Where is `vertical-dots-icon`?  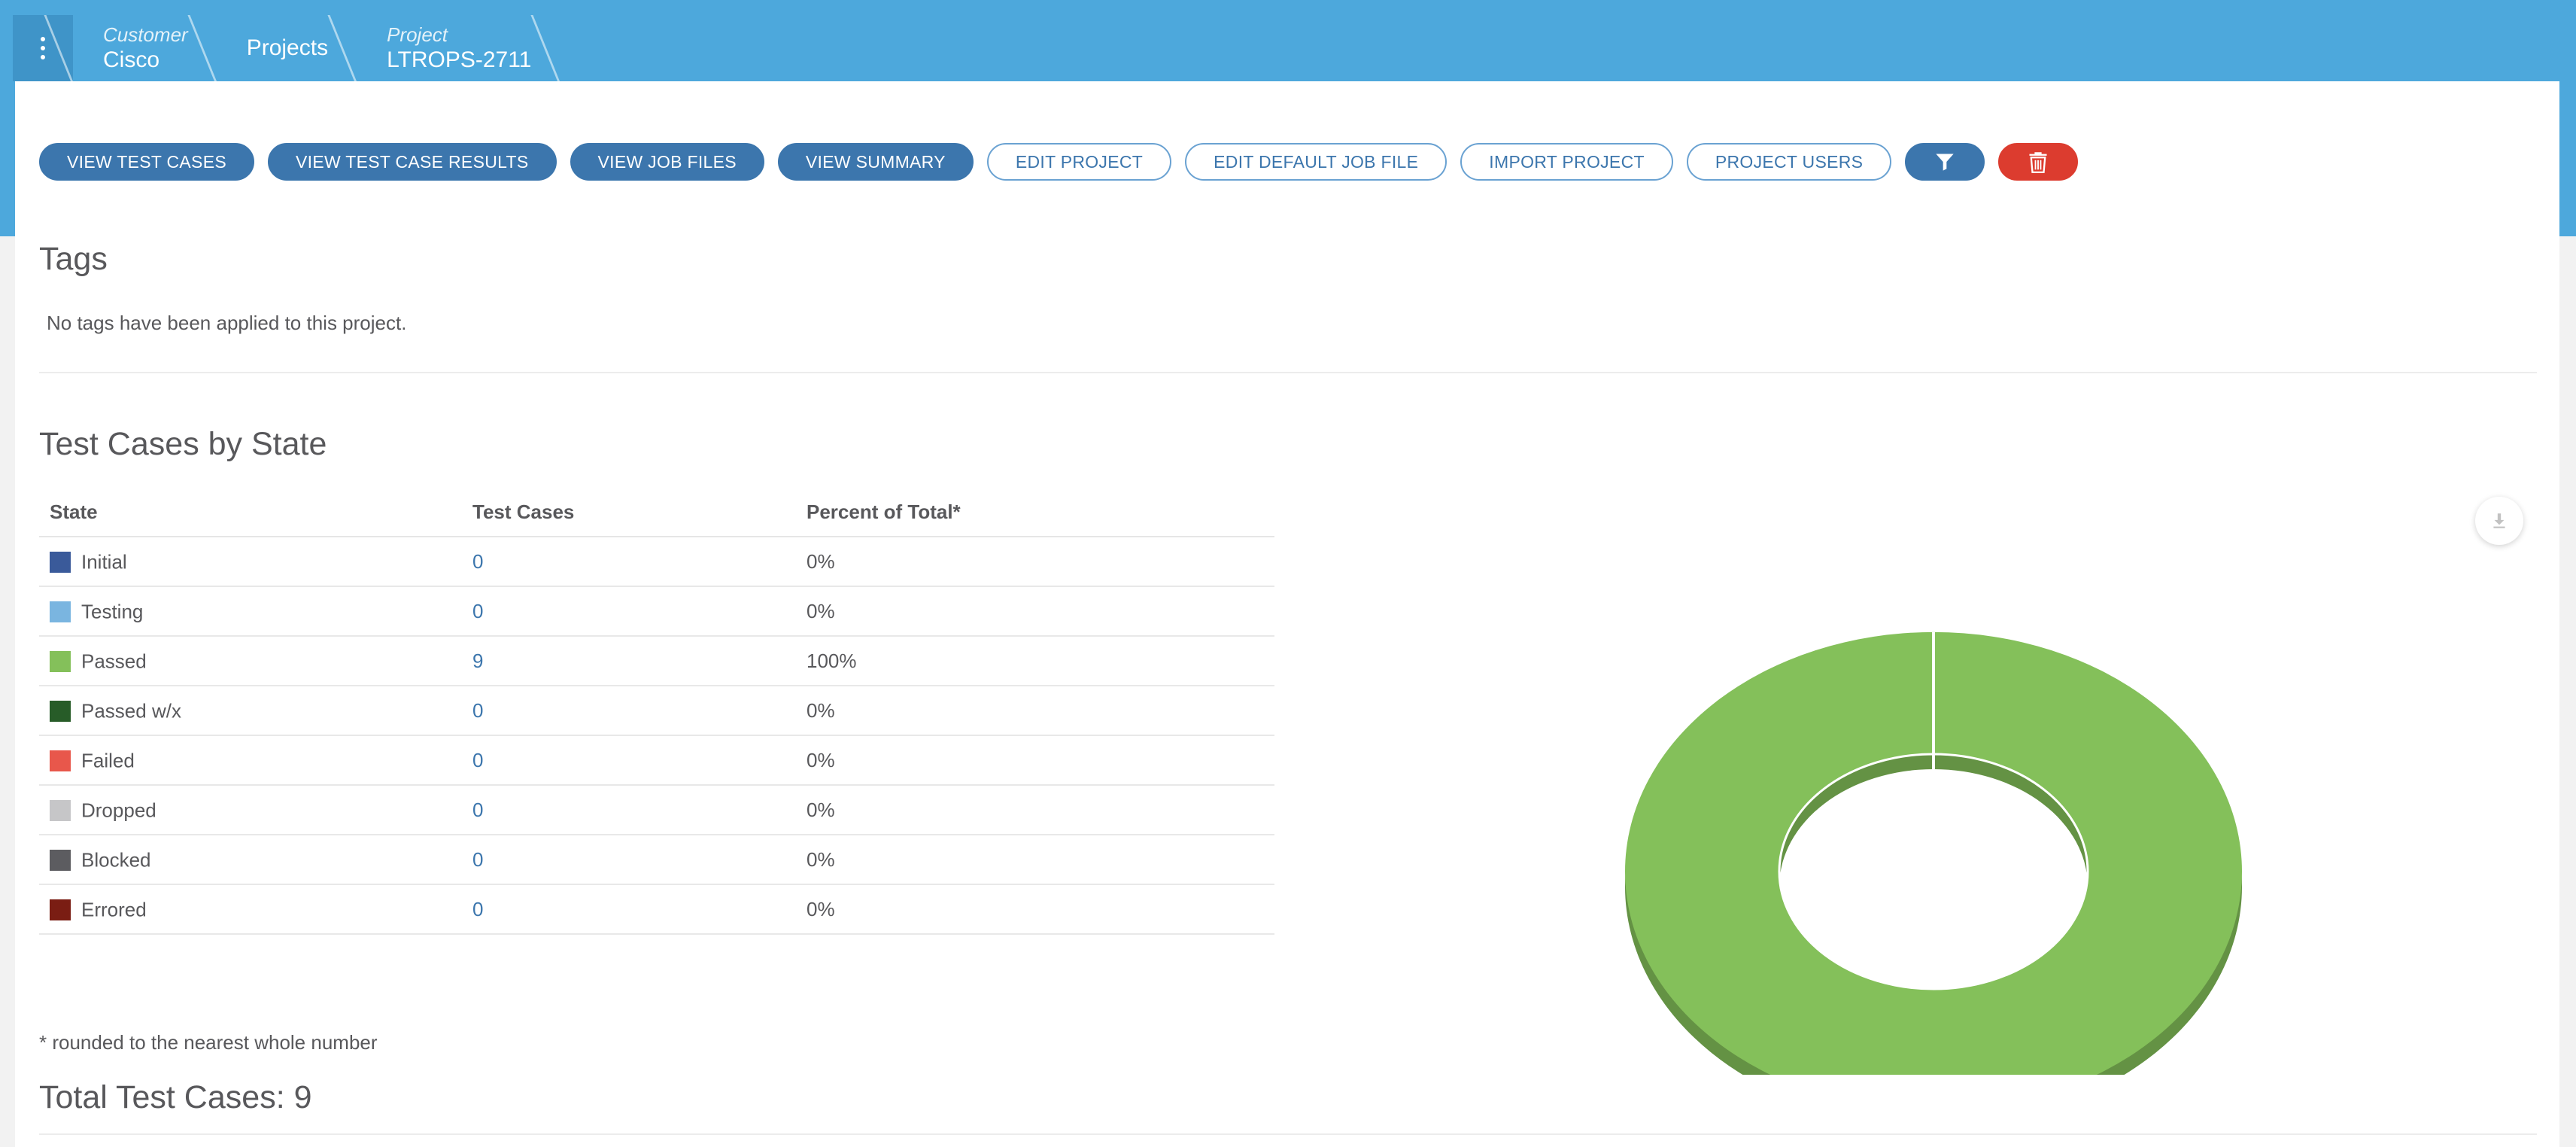 vertical-dots-icon is located at coordinates (43, 48).